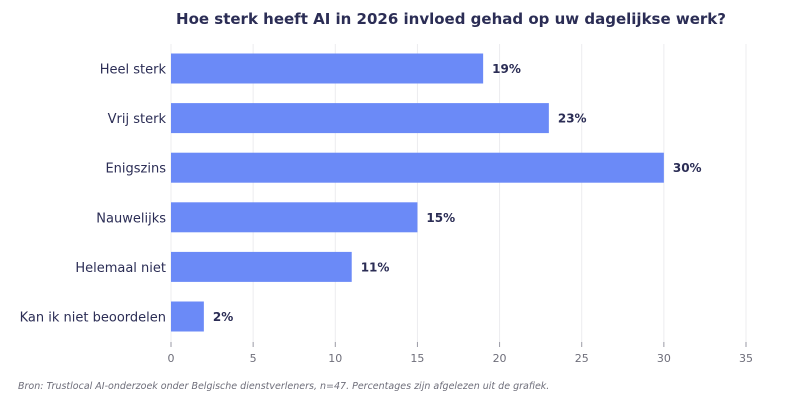 The image size is (798, 400). I want to click on x-tick-label: 15, so click(417, 358).